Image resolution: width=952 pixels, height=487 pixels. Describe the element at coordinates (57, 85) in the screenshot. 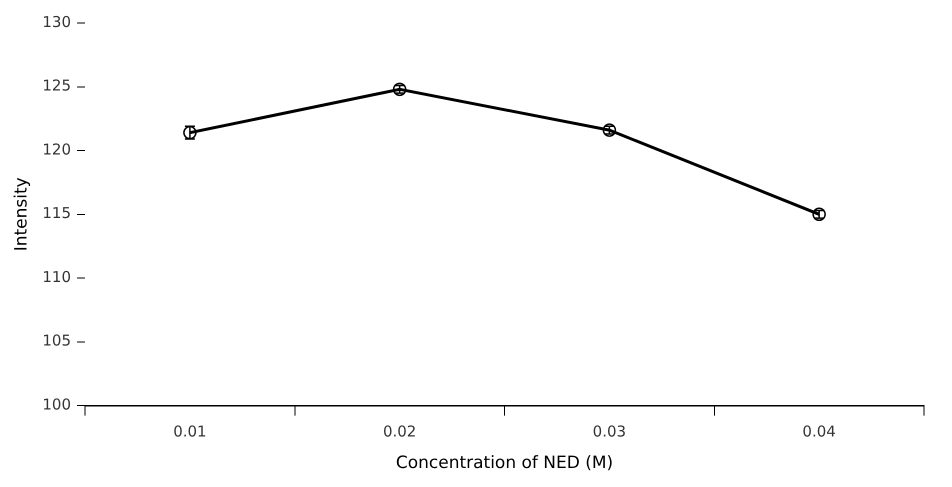

I see `y-tick-label: 125` at that location.